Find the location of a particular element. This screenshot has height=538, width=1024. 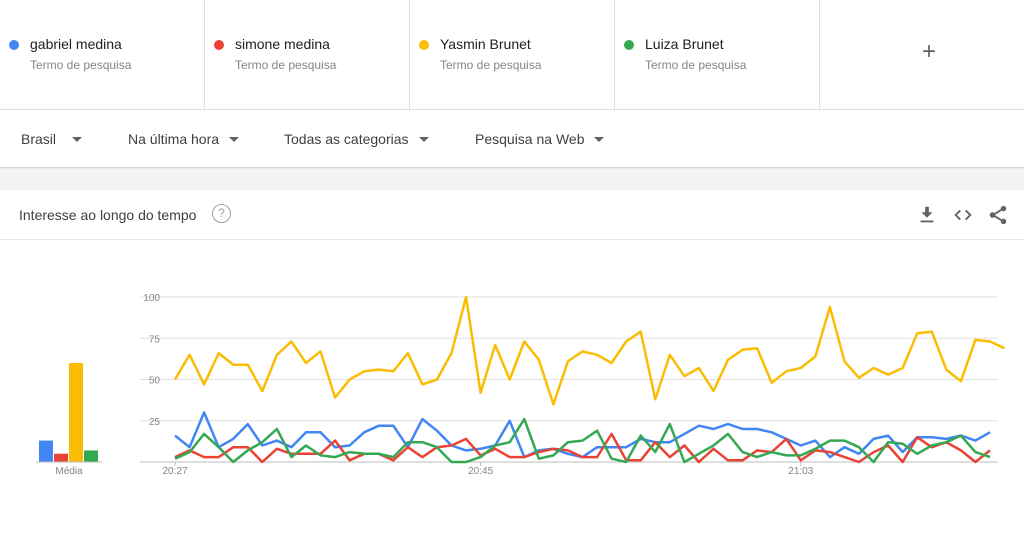

help-icon: ? is located at coordinates (221, 213).